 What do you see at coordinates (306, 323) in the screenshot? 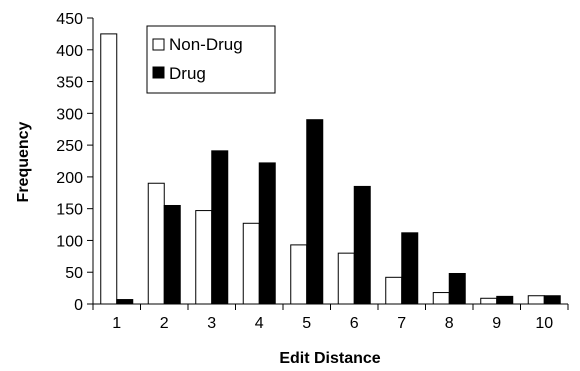
I see `x-tick-label: 5` at bounding box center [306, 323].